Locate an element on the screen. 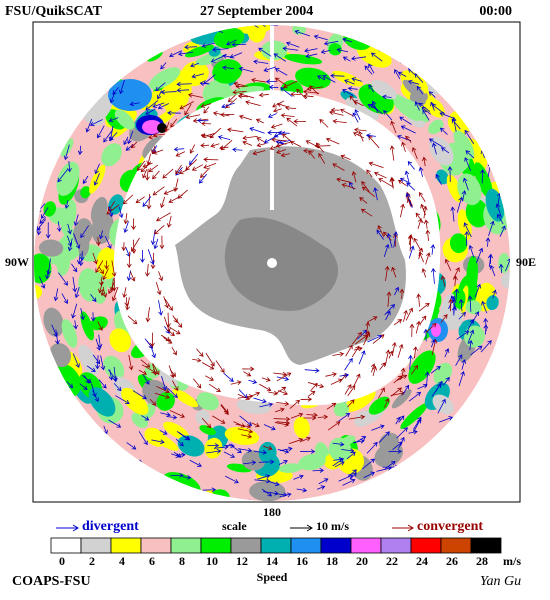 The height and width of the screenshot is (600, 550). colorbar: 0 2 4 6 8 10 12 14 16 18 20 22 24 26 28 m/s is located at coordinates (285, 552).